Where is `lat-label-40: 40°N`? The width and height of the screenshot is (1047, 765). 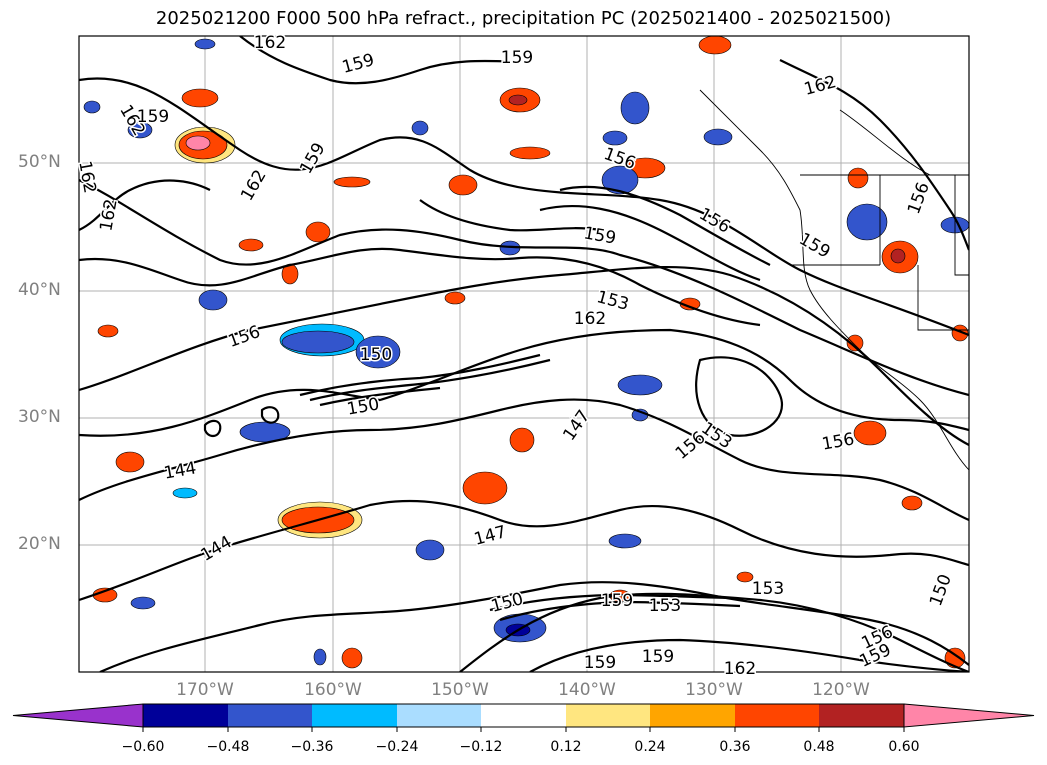 lat-label-40: 40°N is located at coordinates (39, 290).